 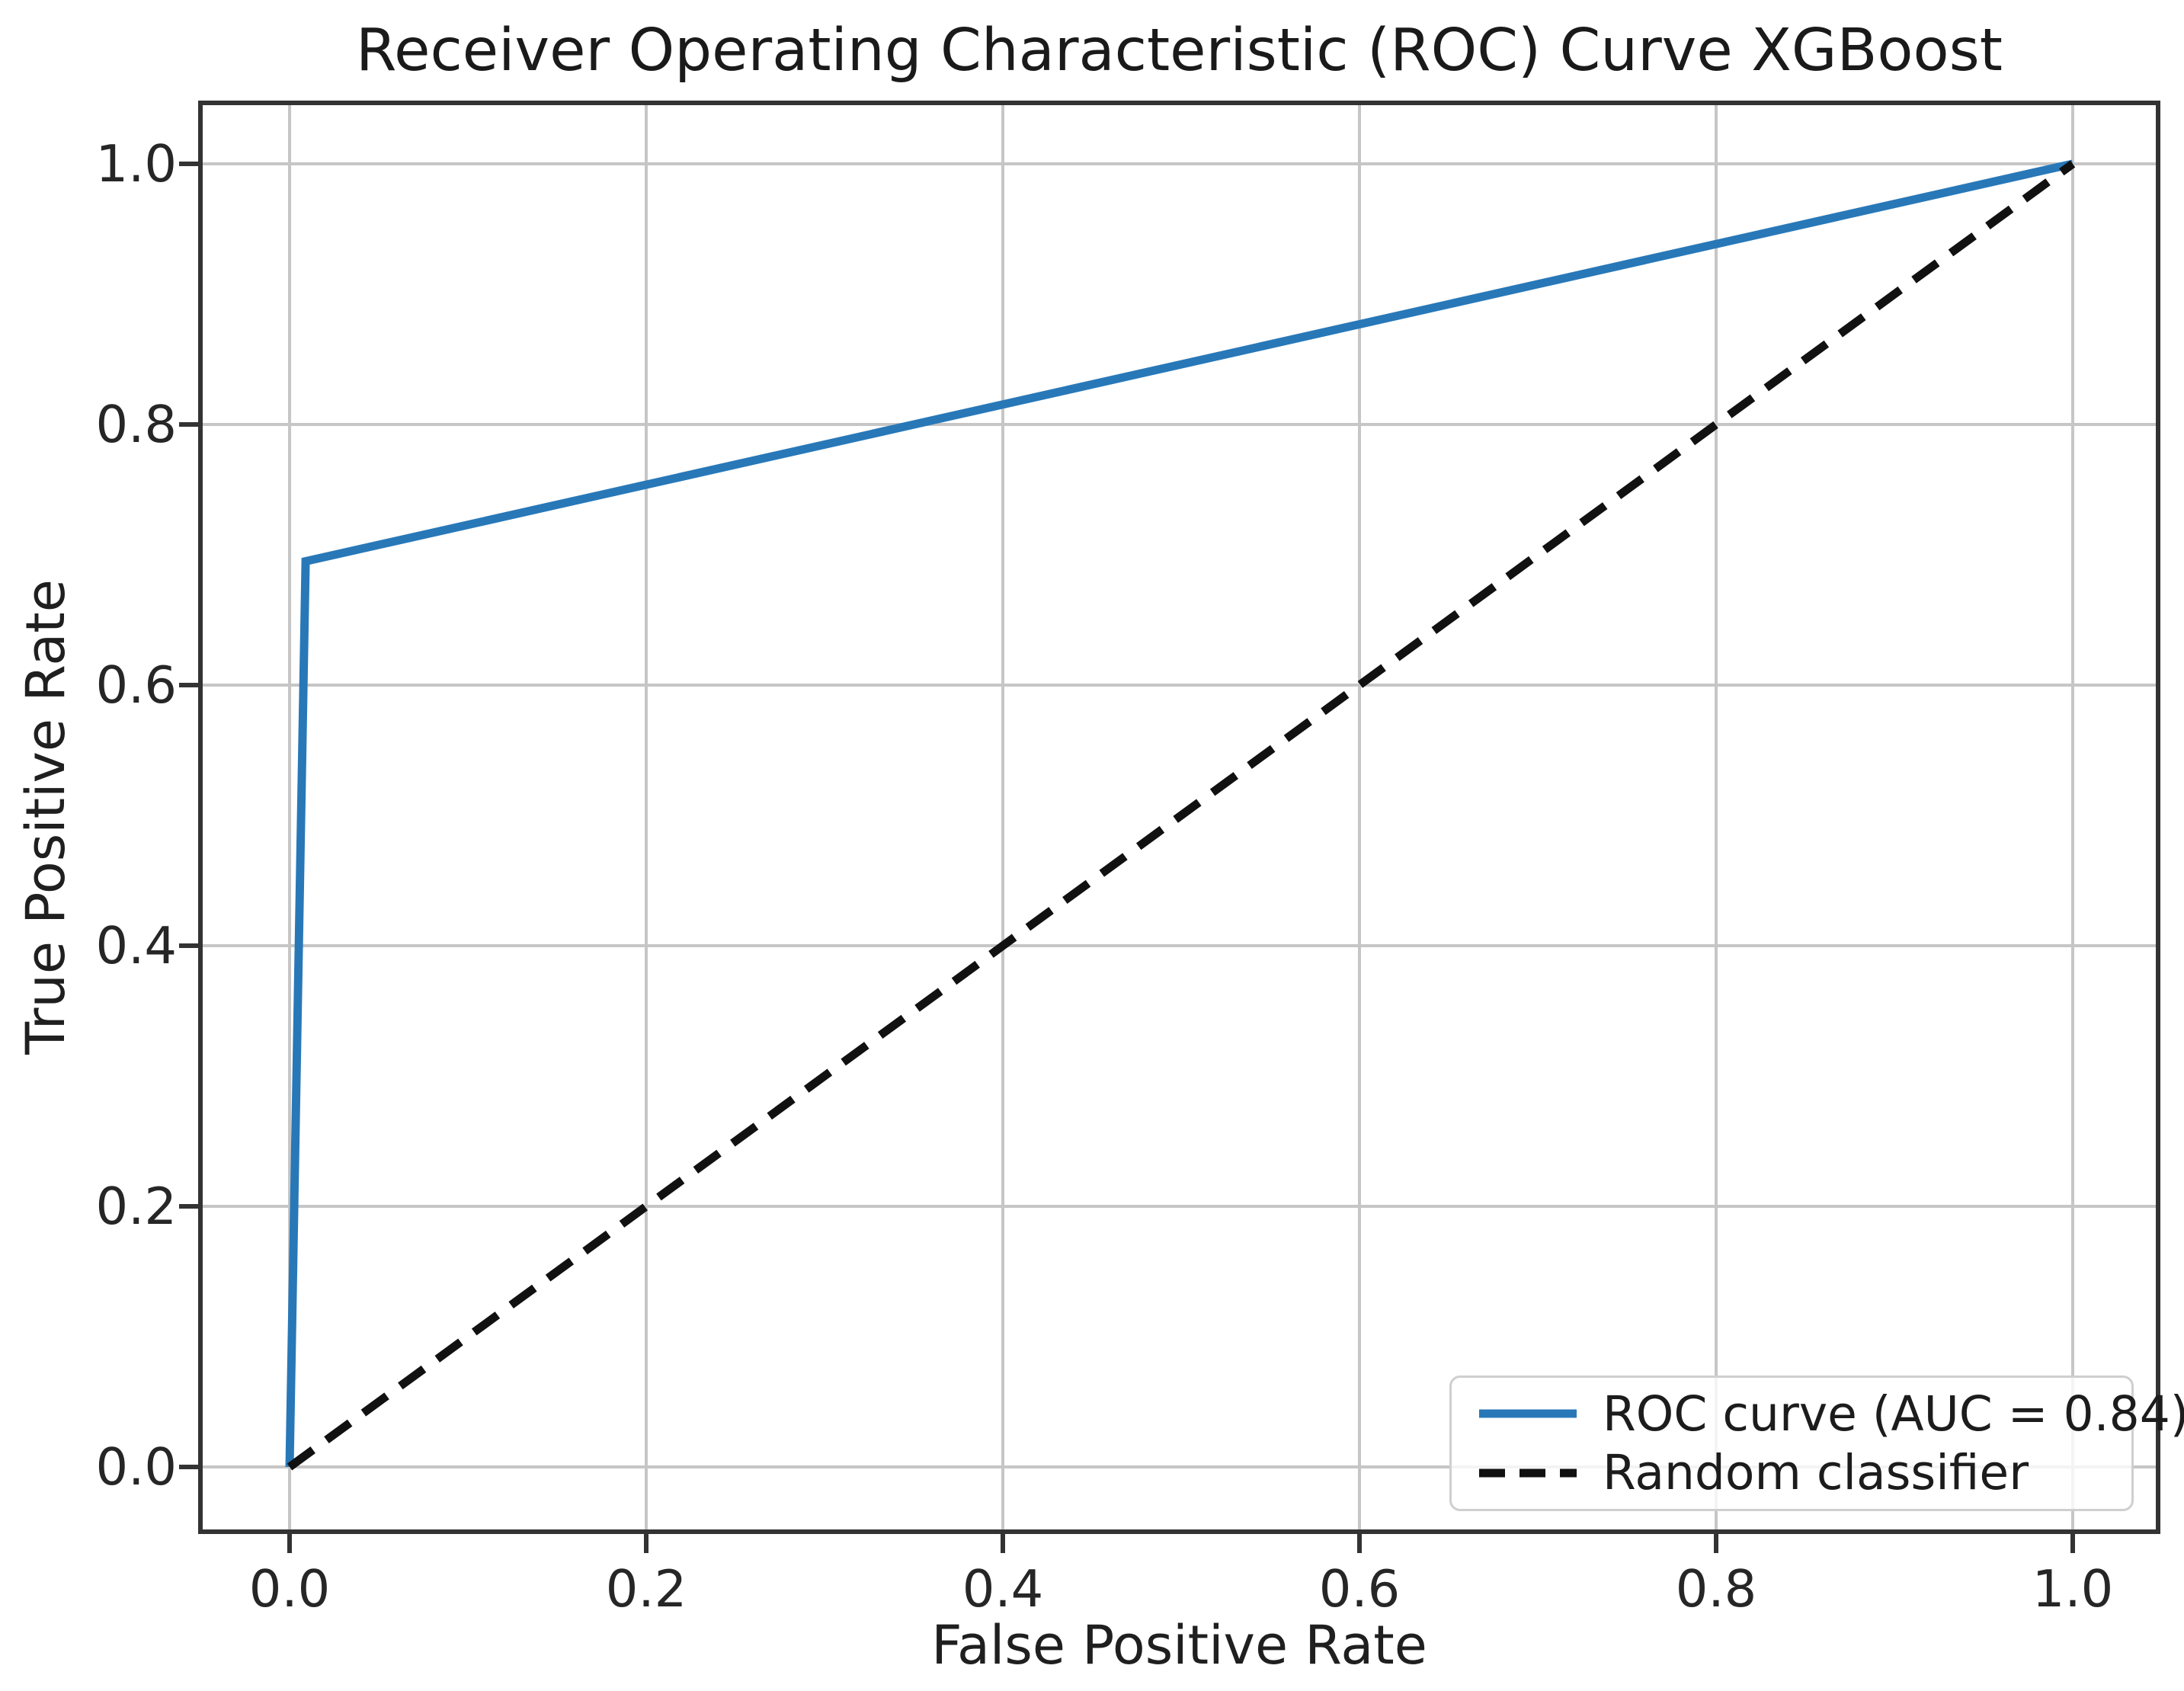 What do you see at coordinates (45, 817) in the screenshot?
I see `y-axis-label: True Positive Rate` at bounding box center [45, 817].